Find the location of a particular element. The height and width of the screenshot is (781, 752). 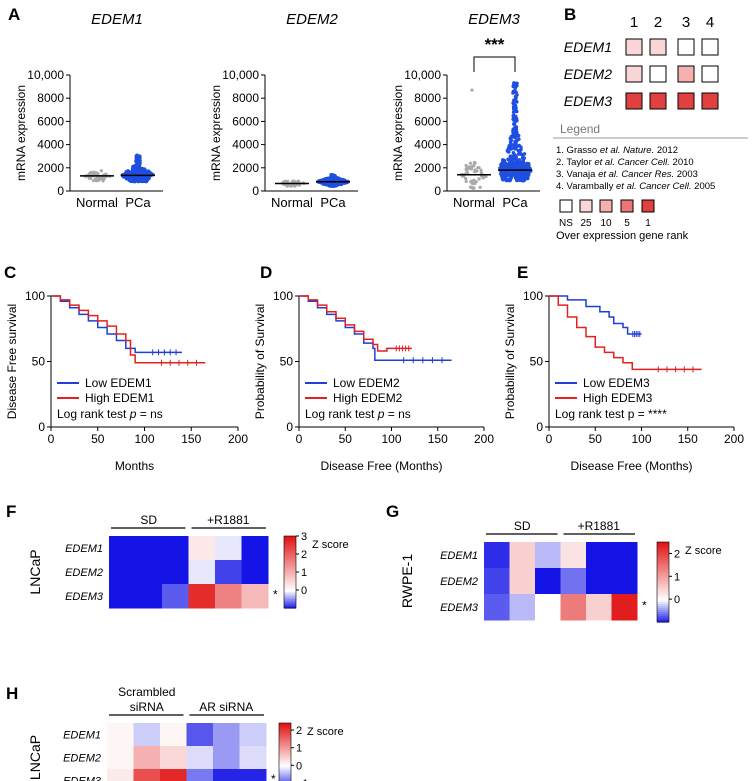

x-tick-label: 50 is located at coordinates (98, 439).